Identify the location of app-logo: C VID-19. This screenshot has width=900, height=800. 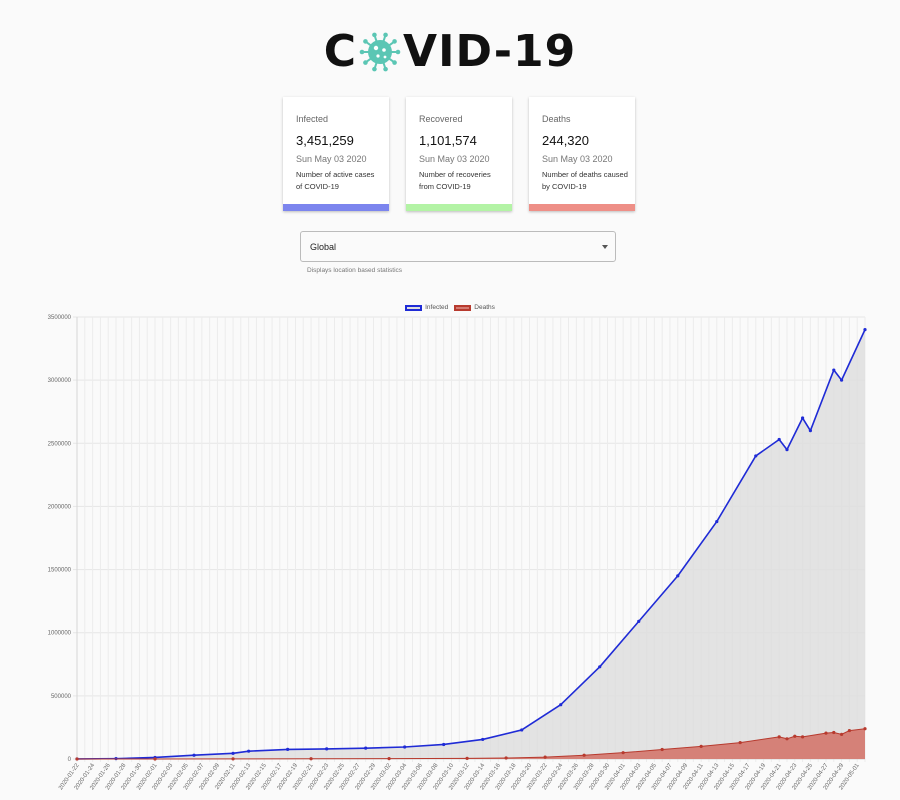
(450, 52).